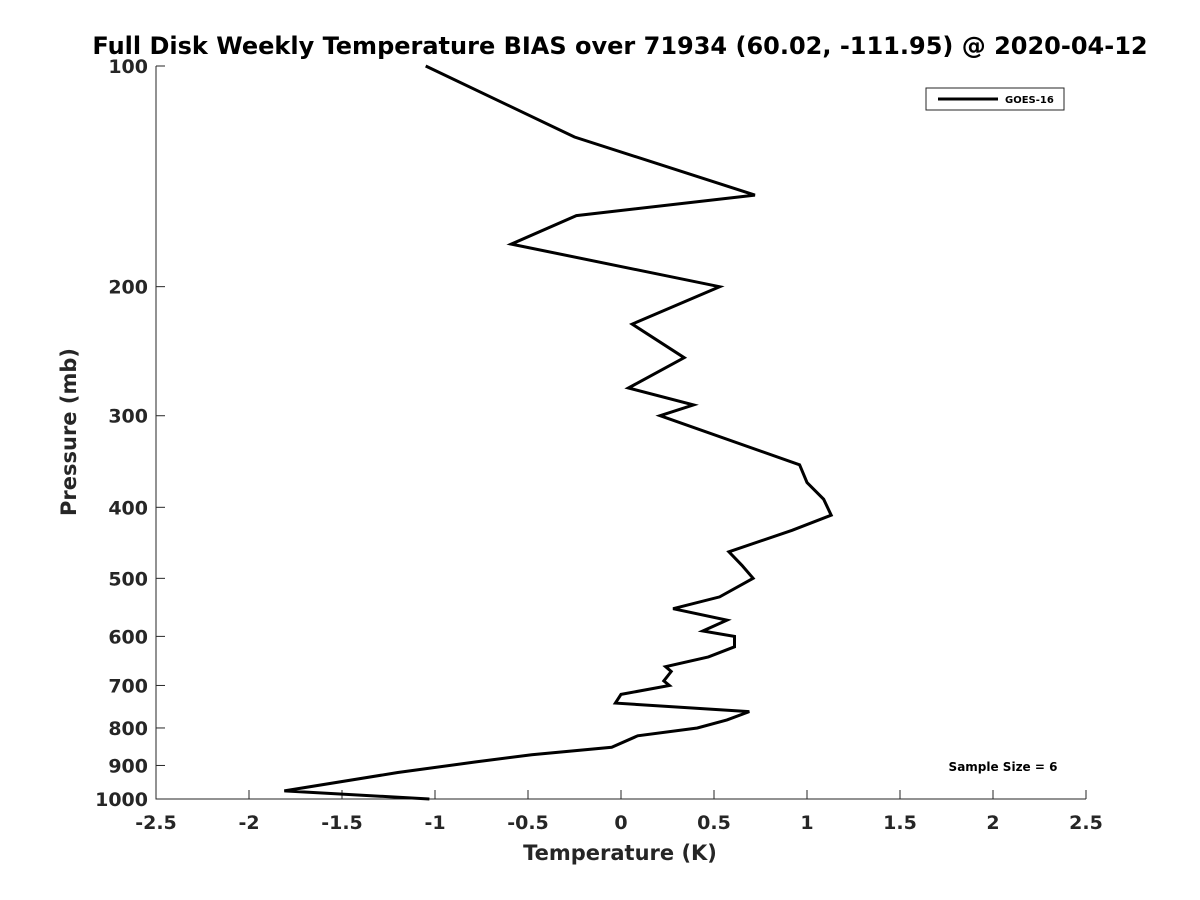  Describe the element at coordinates (121, 800) in the screenshot. I see `y-tick-label: 1000` at that location.